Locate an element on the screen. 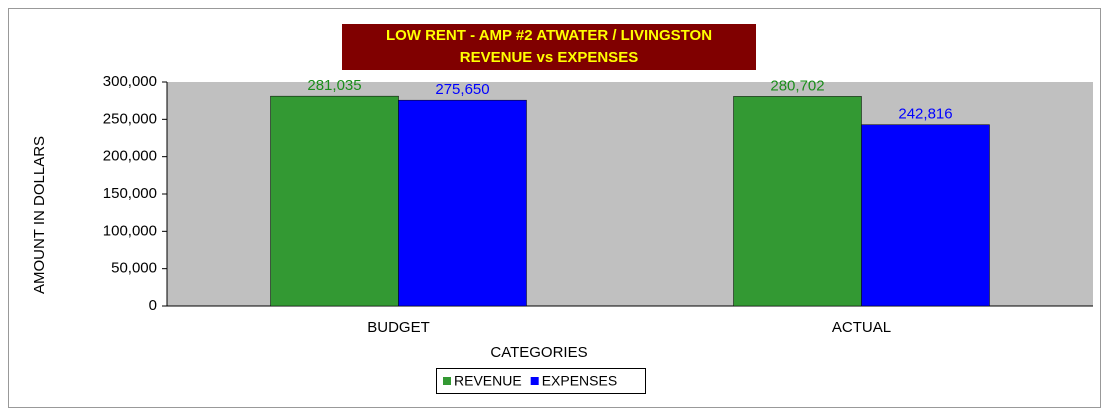  y-tick-label: 100,000 is located at coordinates (130, 230).